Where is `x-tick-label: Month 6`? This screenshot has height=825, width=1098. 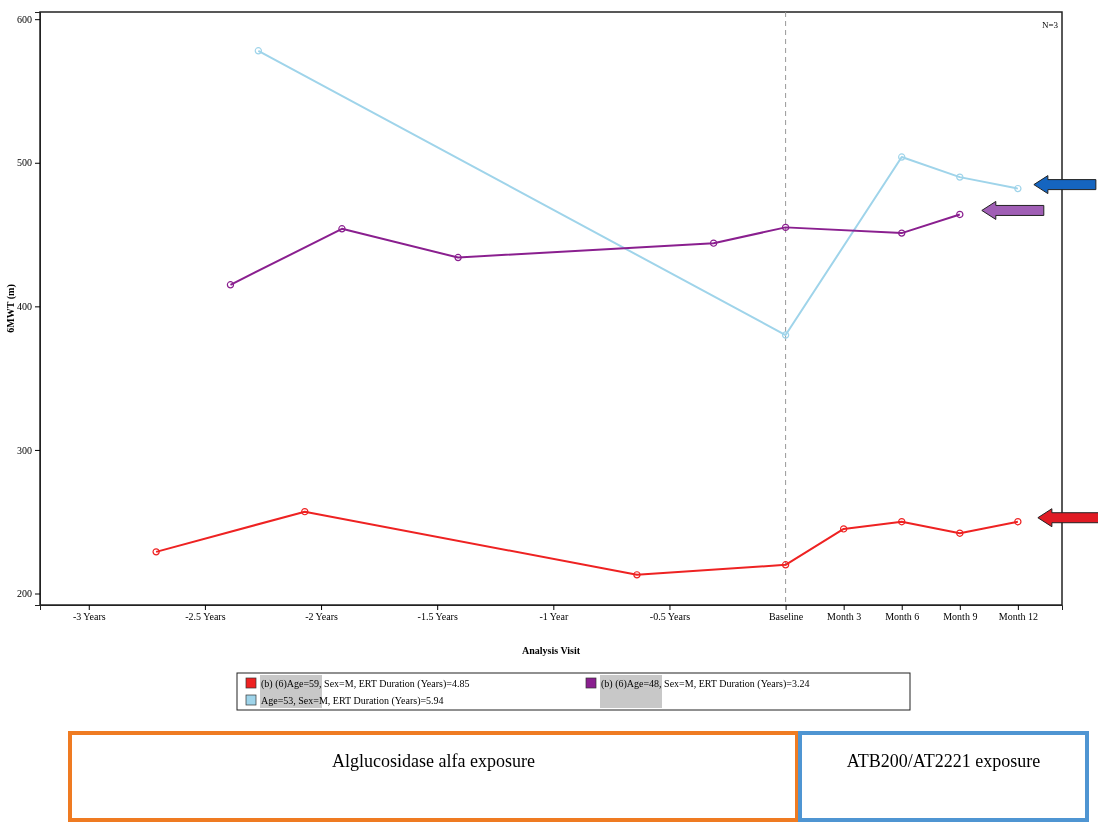
x-tick-label: Month 6 is located at coordinates (902, 617).